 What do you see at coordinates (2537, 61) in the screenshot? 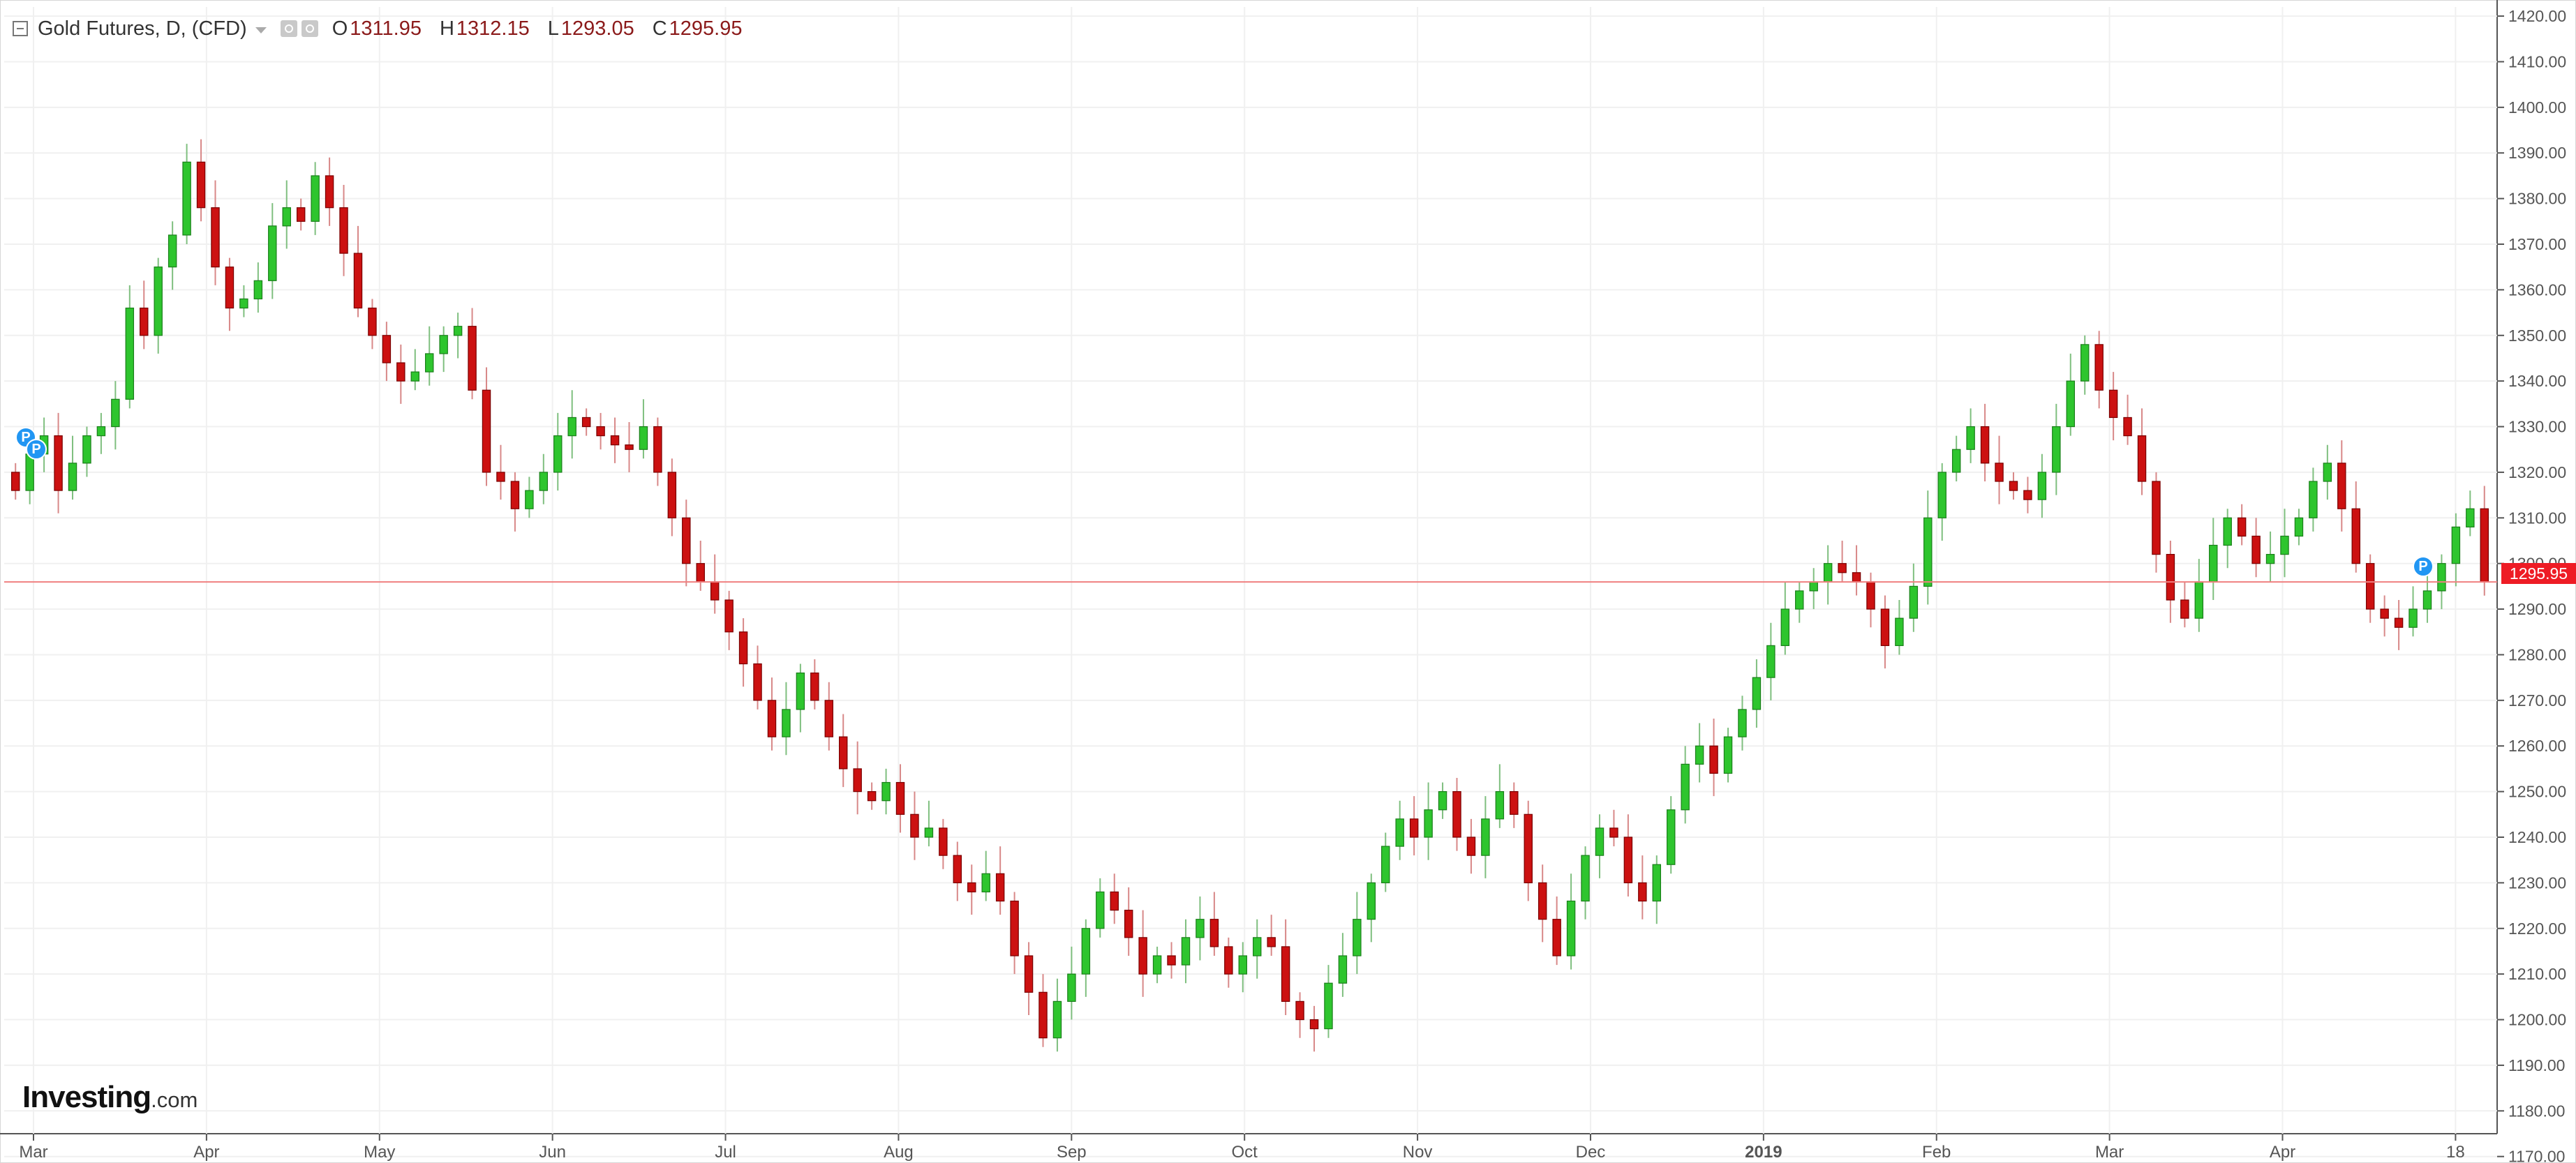
I see `y-tick-label: 1410.00` at bounding box center [2537, 61].